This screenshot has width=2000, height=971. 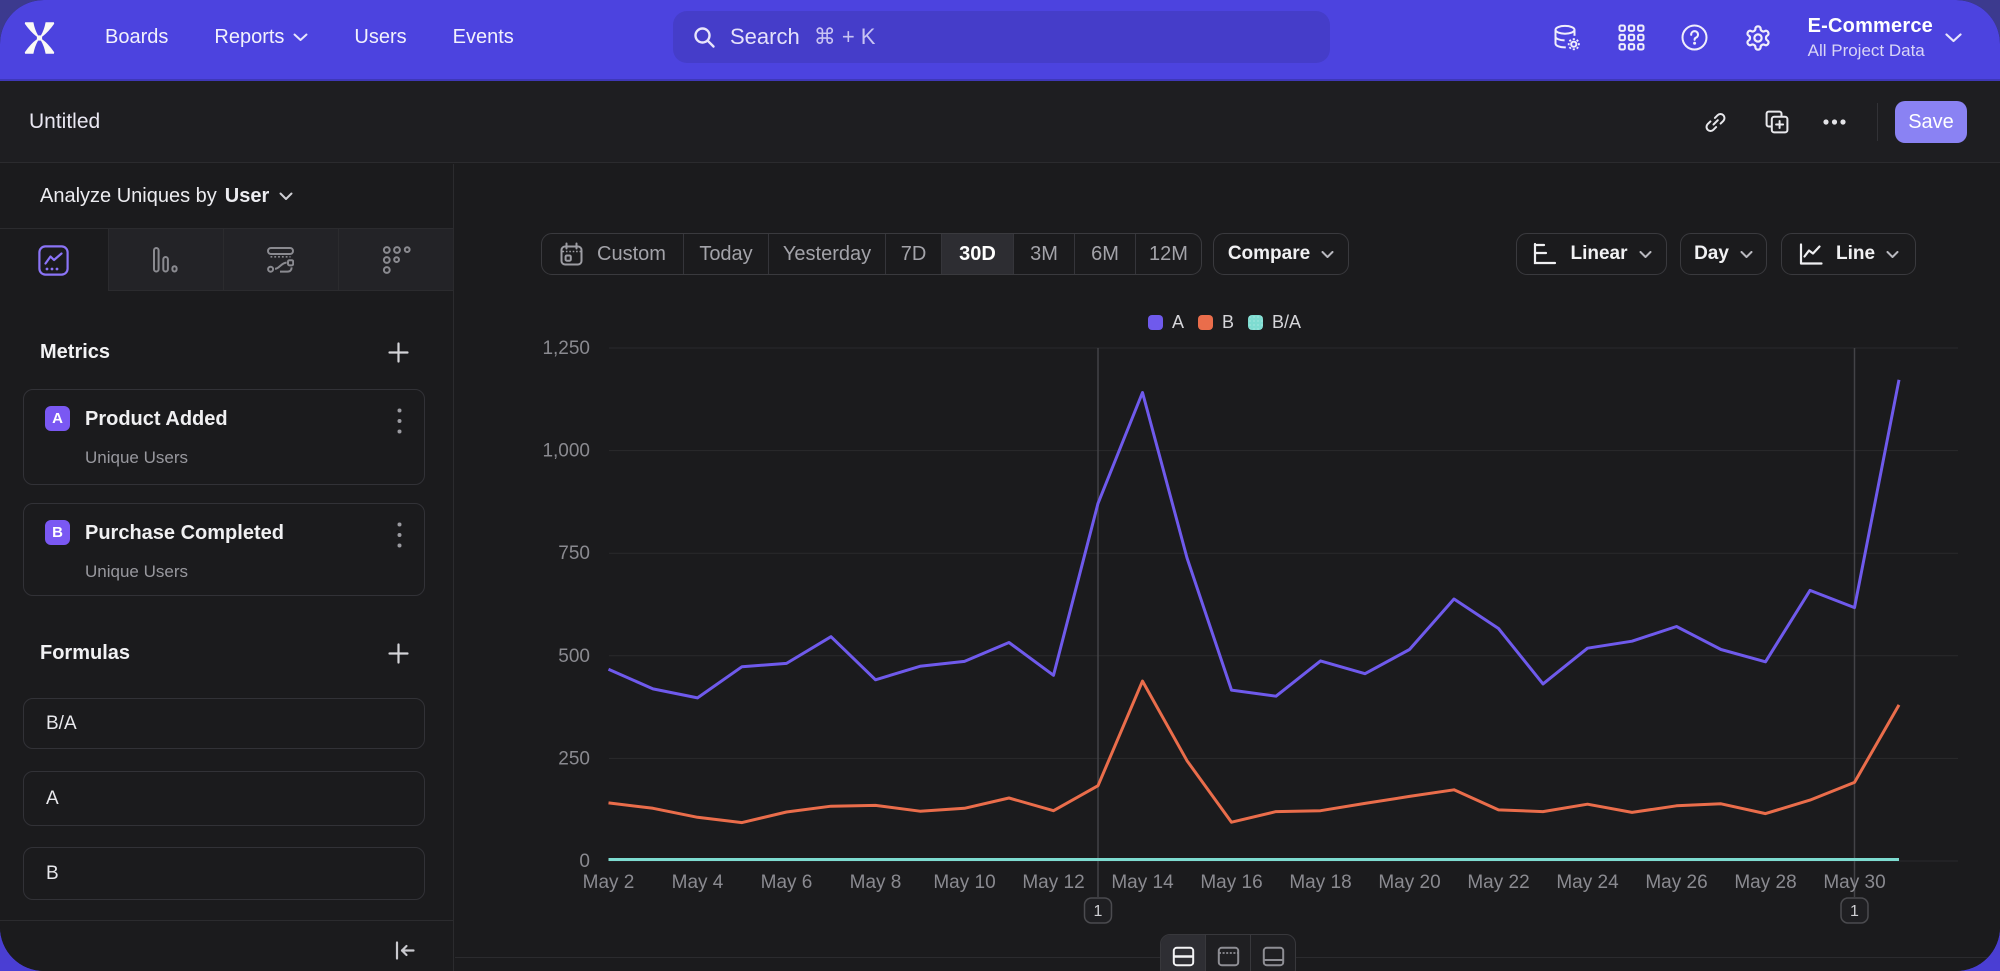 What do you see at coordinates (1409, 882) in the screenshot?
I see `svg-text: May 20` at bounding box center [1409, 882].